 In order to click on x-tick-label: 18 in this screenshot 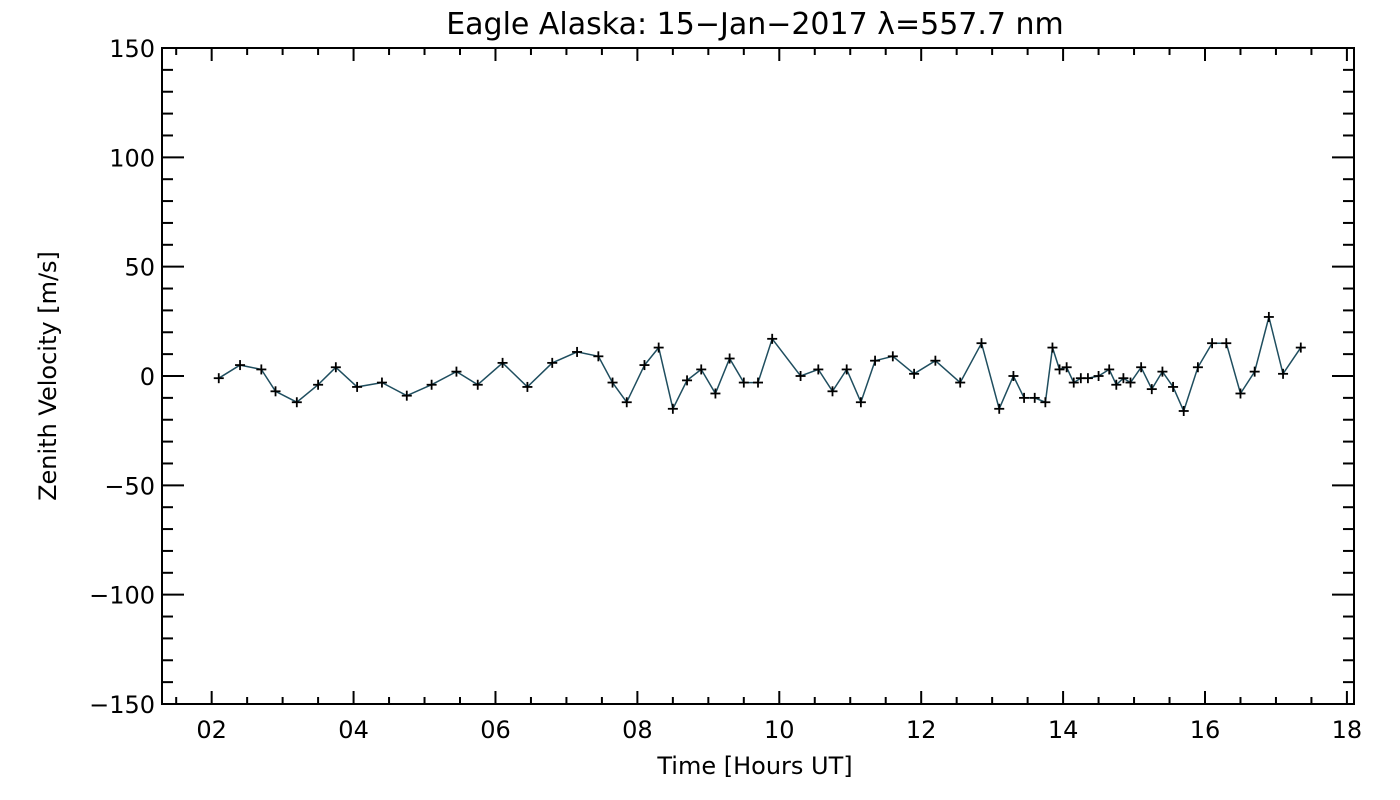, I will do `click(1347, 730)`.